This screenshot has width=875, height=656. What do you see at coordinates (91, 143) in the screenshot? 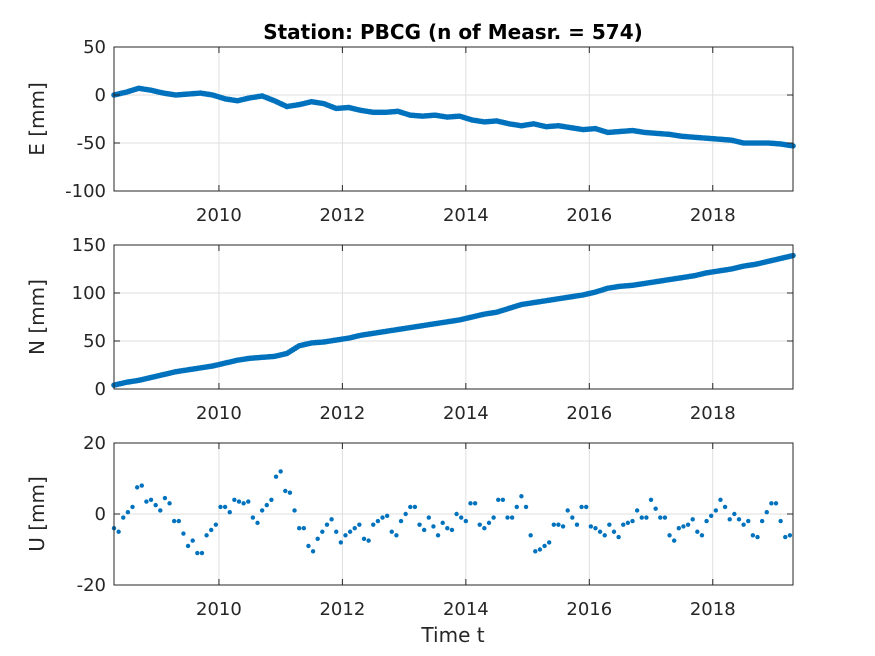
I see `y-tick-label: -50` at bounding box center [91, 143].